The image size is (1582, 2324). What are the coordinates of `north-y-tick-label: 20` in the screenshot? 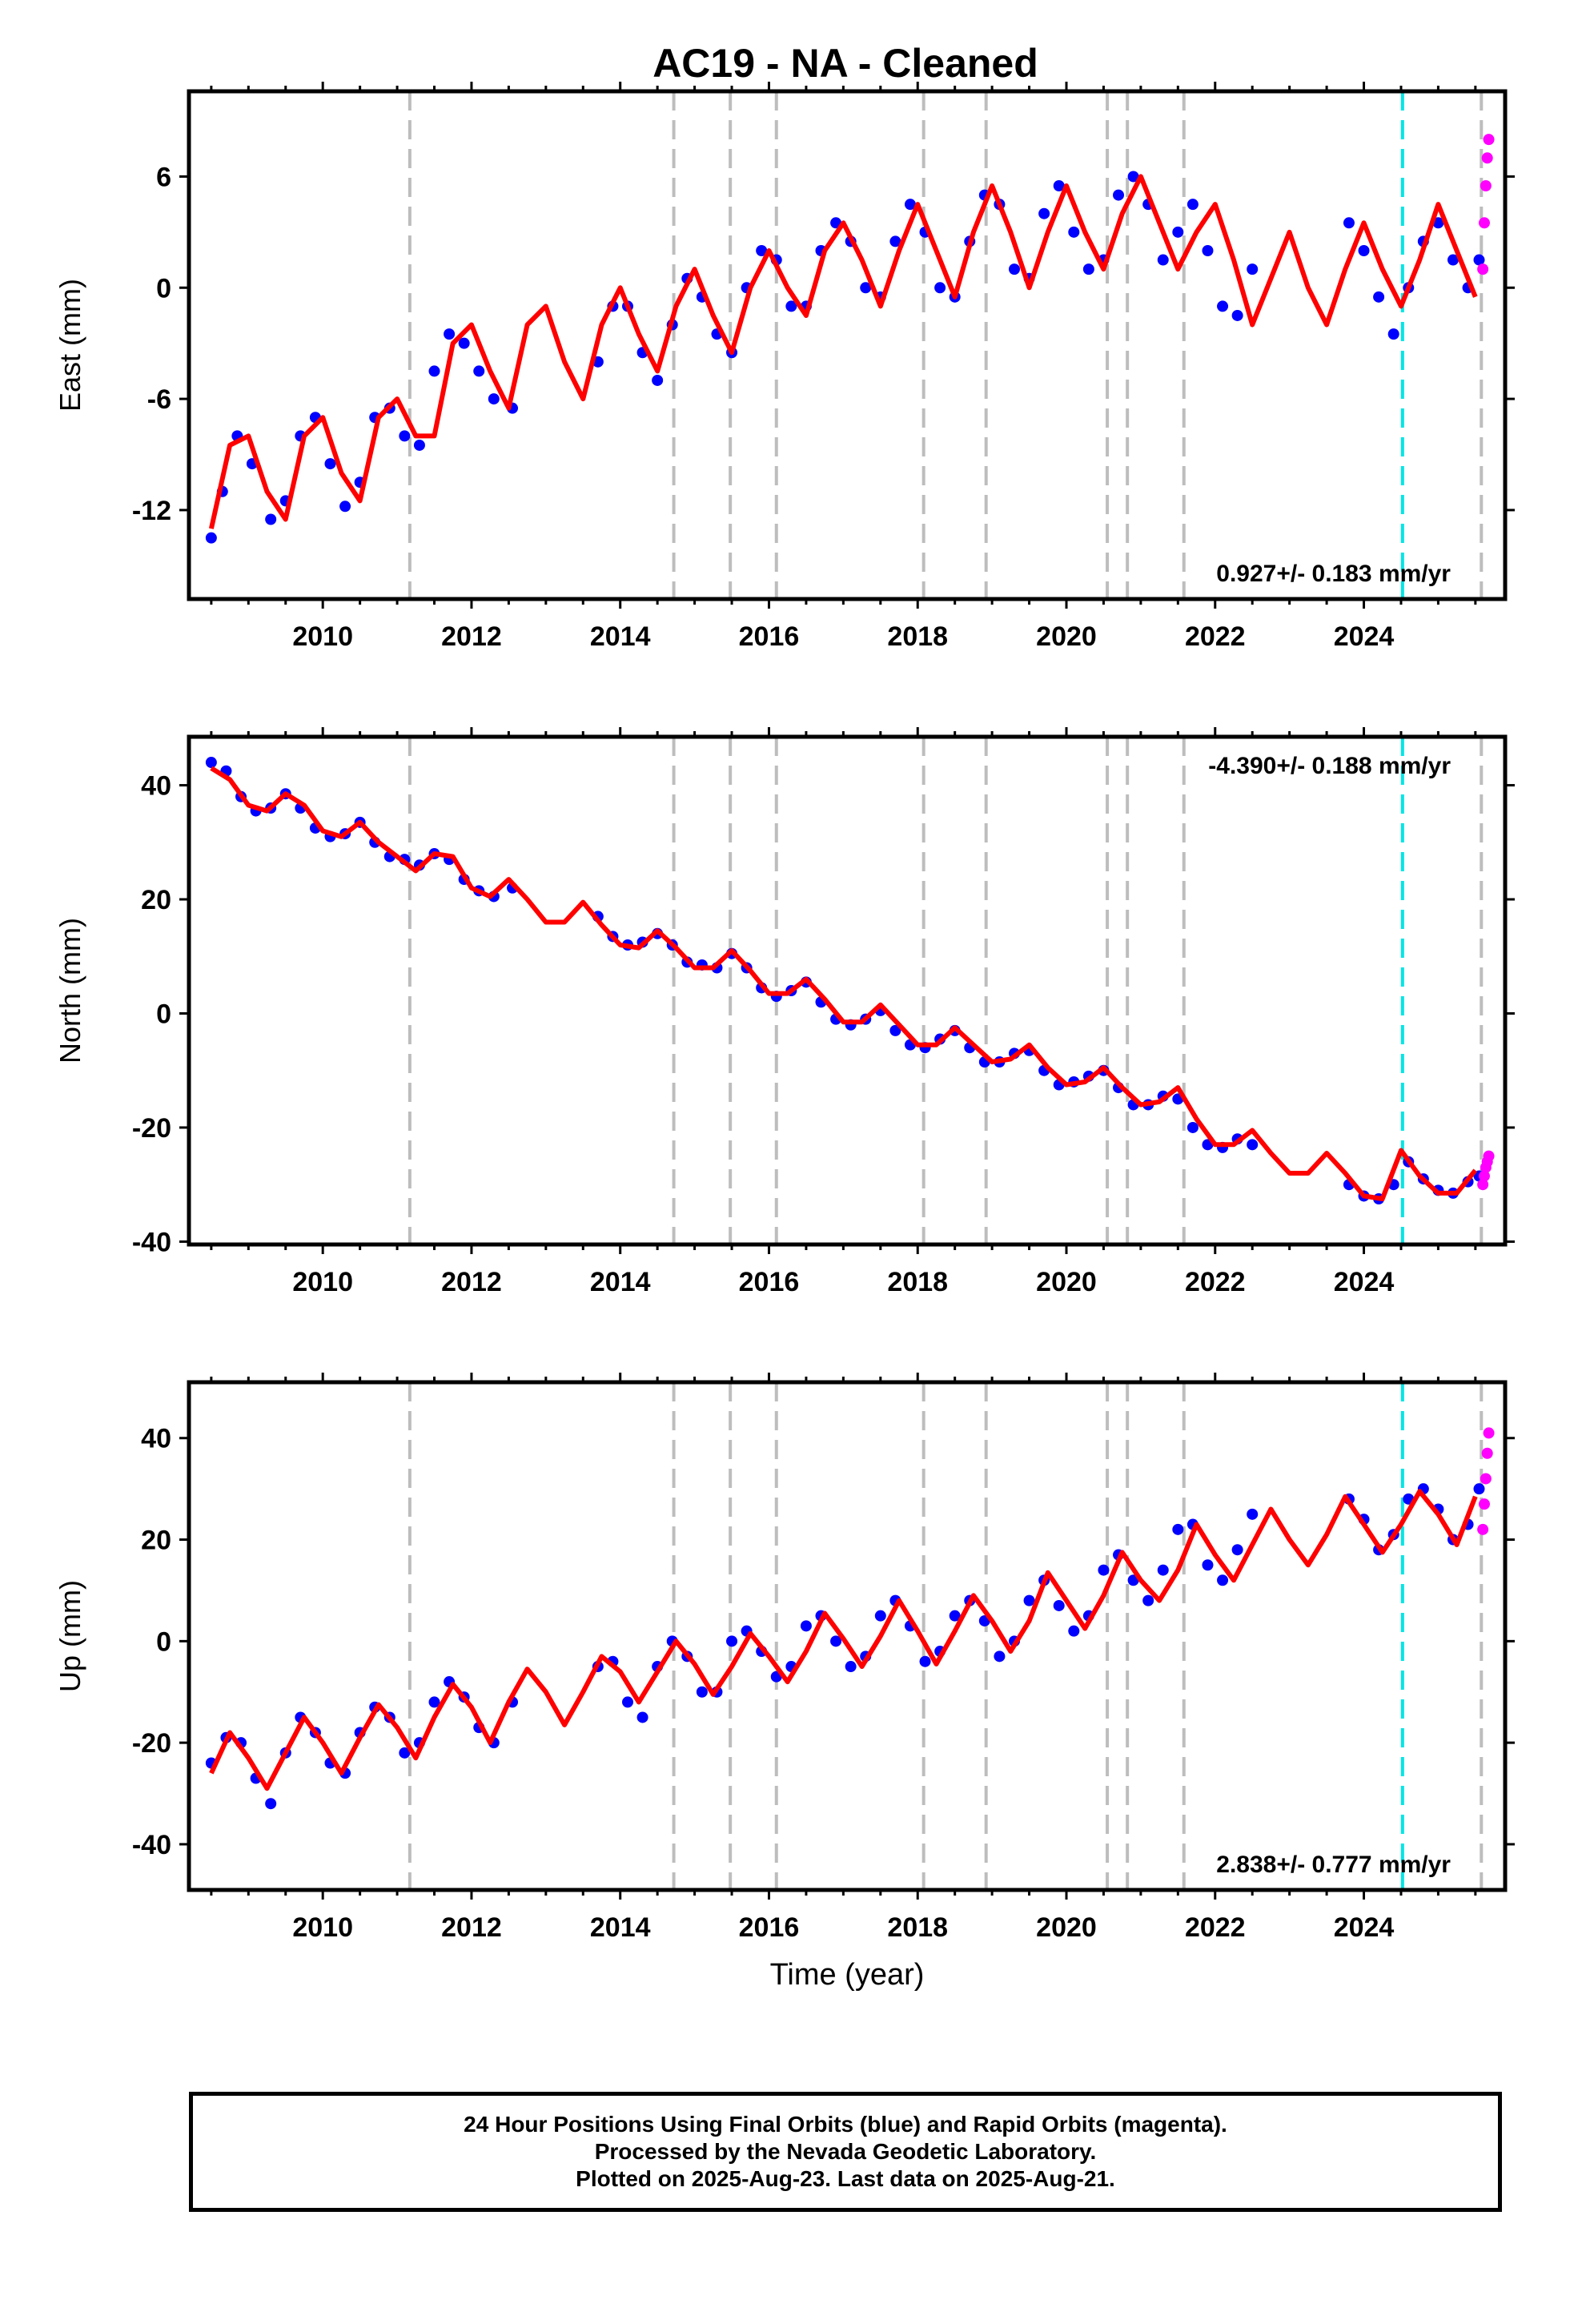 It's located at (156, 900).